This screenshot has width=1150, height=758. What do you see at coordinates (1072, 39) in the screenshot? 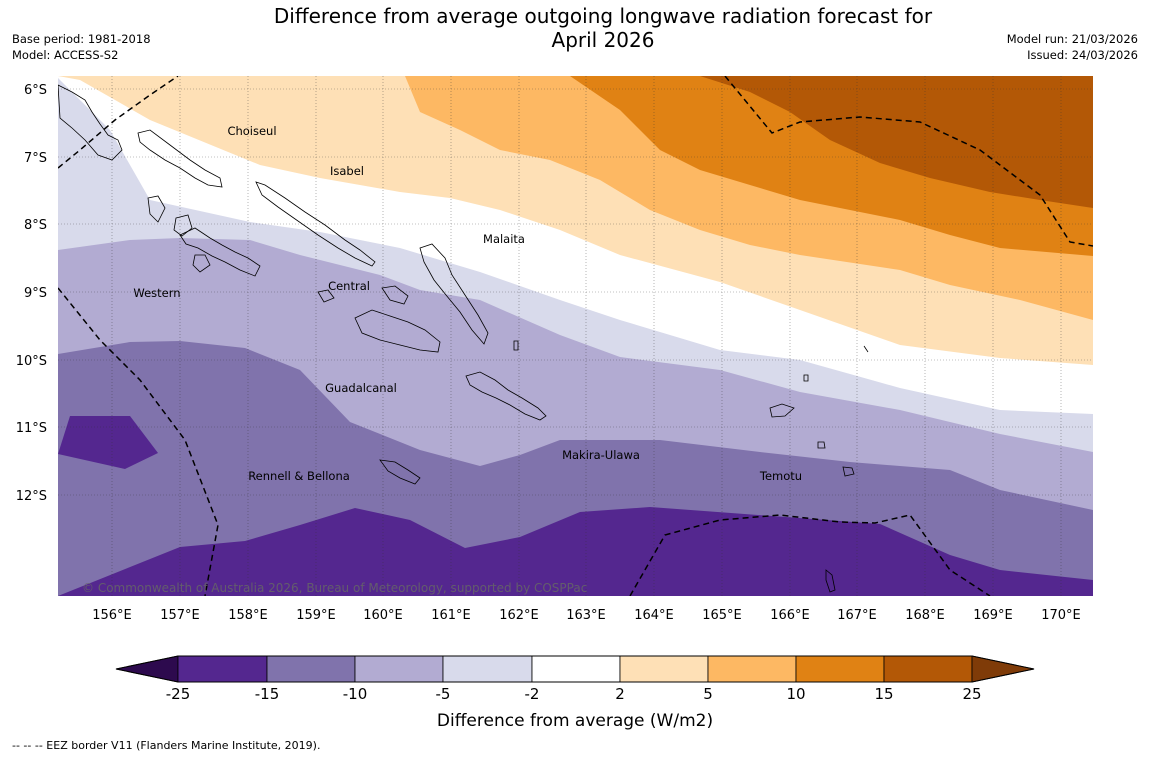
I see `model-run: Model run: 21/03/2026` at bounding box center [1072, 39].